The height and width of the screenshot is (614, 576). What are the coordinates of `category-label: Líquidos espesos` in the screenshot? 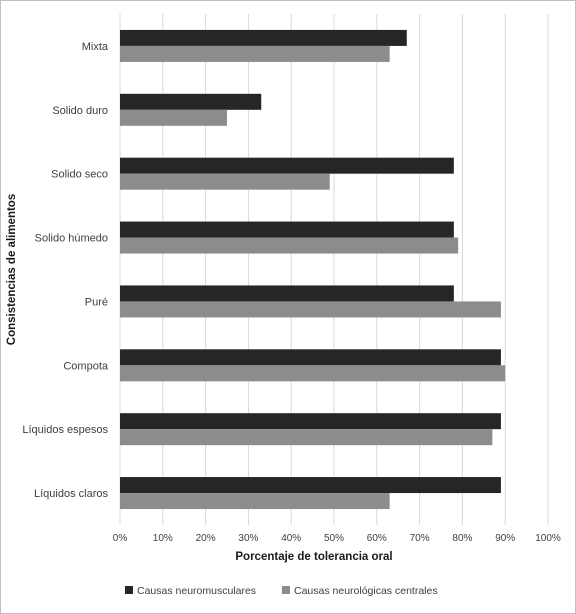 It's located at (65, 430).